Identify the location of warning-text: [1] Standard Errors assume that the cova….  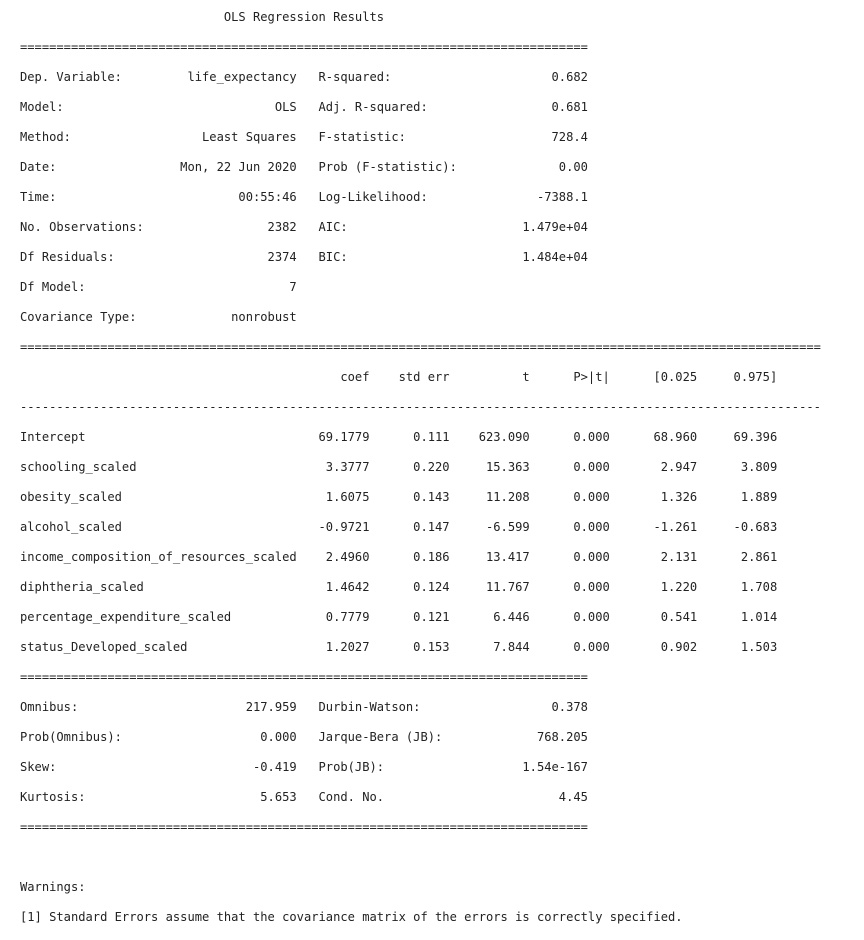
(351, 917).